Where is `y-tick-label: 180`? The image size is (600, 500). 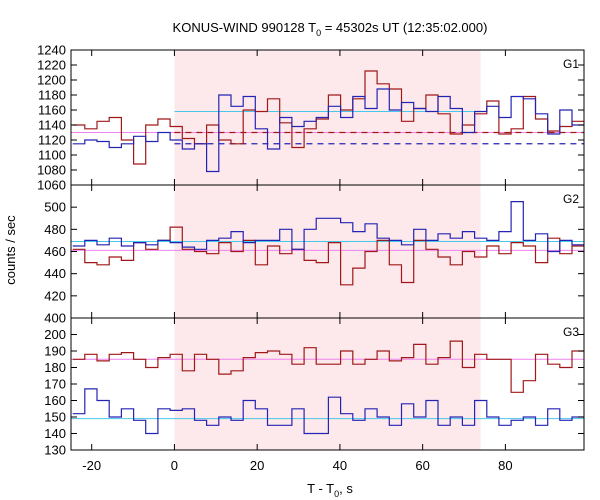 y-tick-label: 180 is located at coordinates (55, 367).